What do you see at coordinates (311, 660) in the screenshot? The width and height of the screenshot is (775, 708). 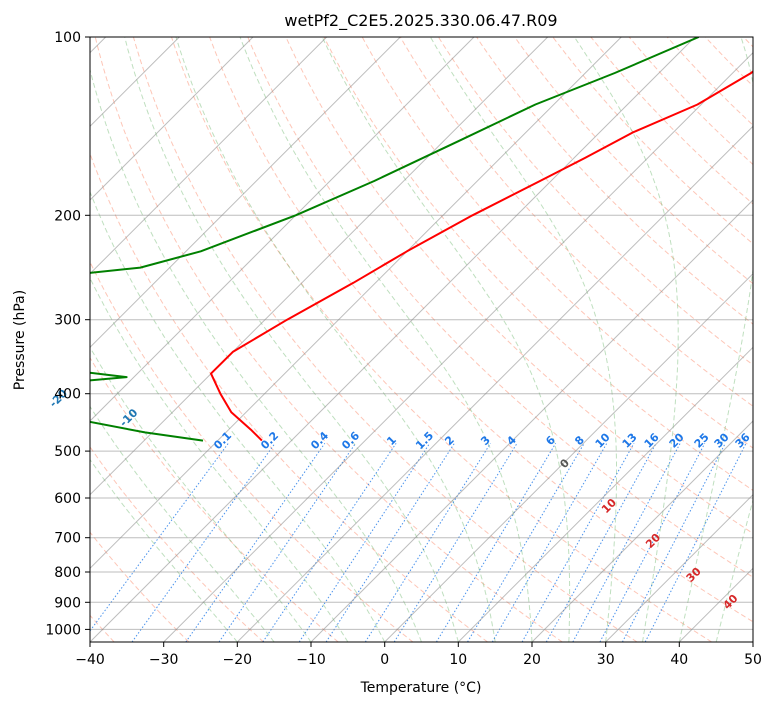 I see `x-tick-label: −10` at bounding box center [311, 660].